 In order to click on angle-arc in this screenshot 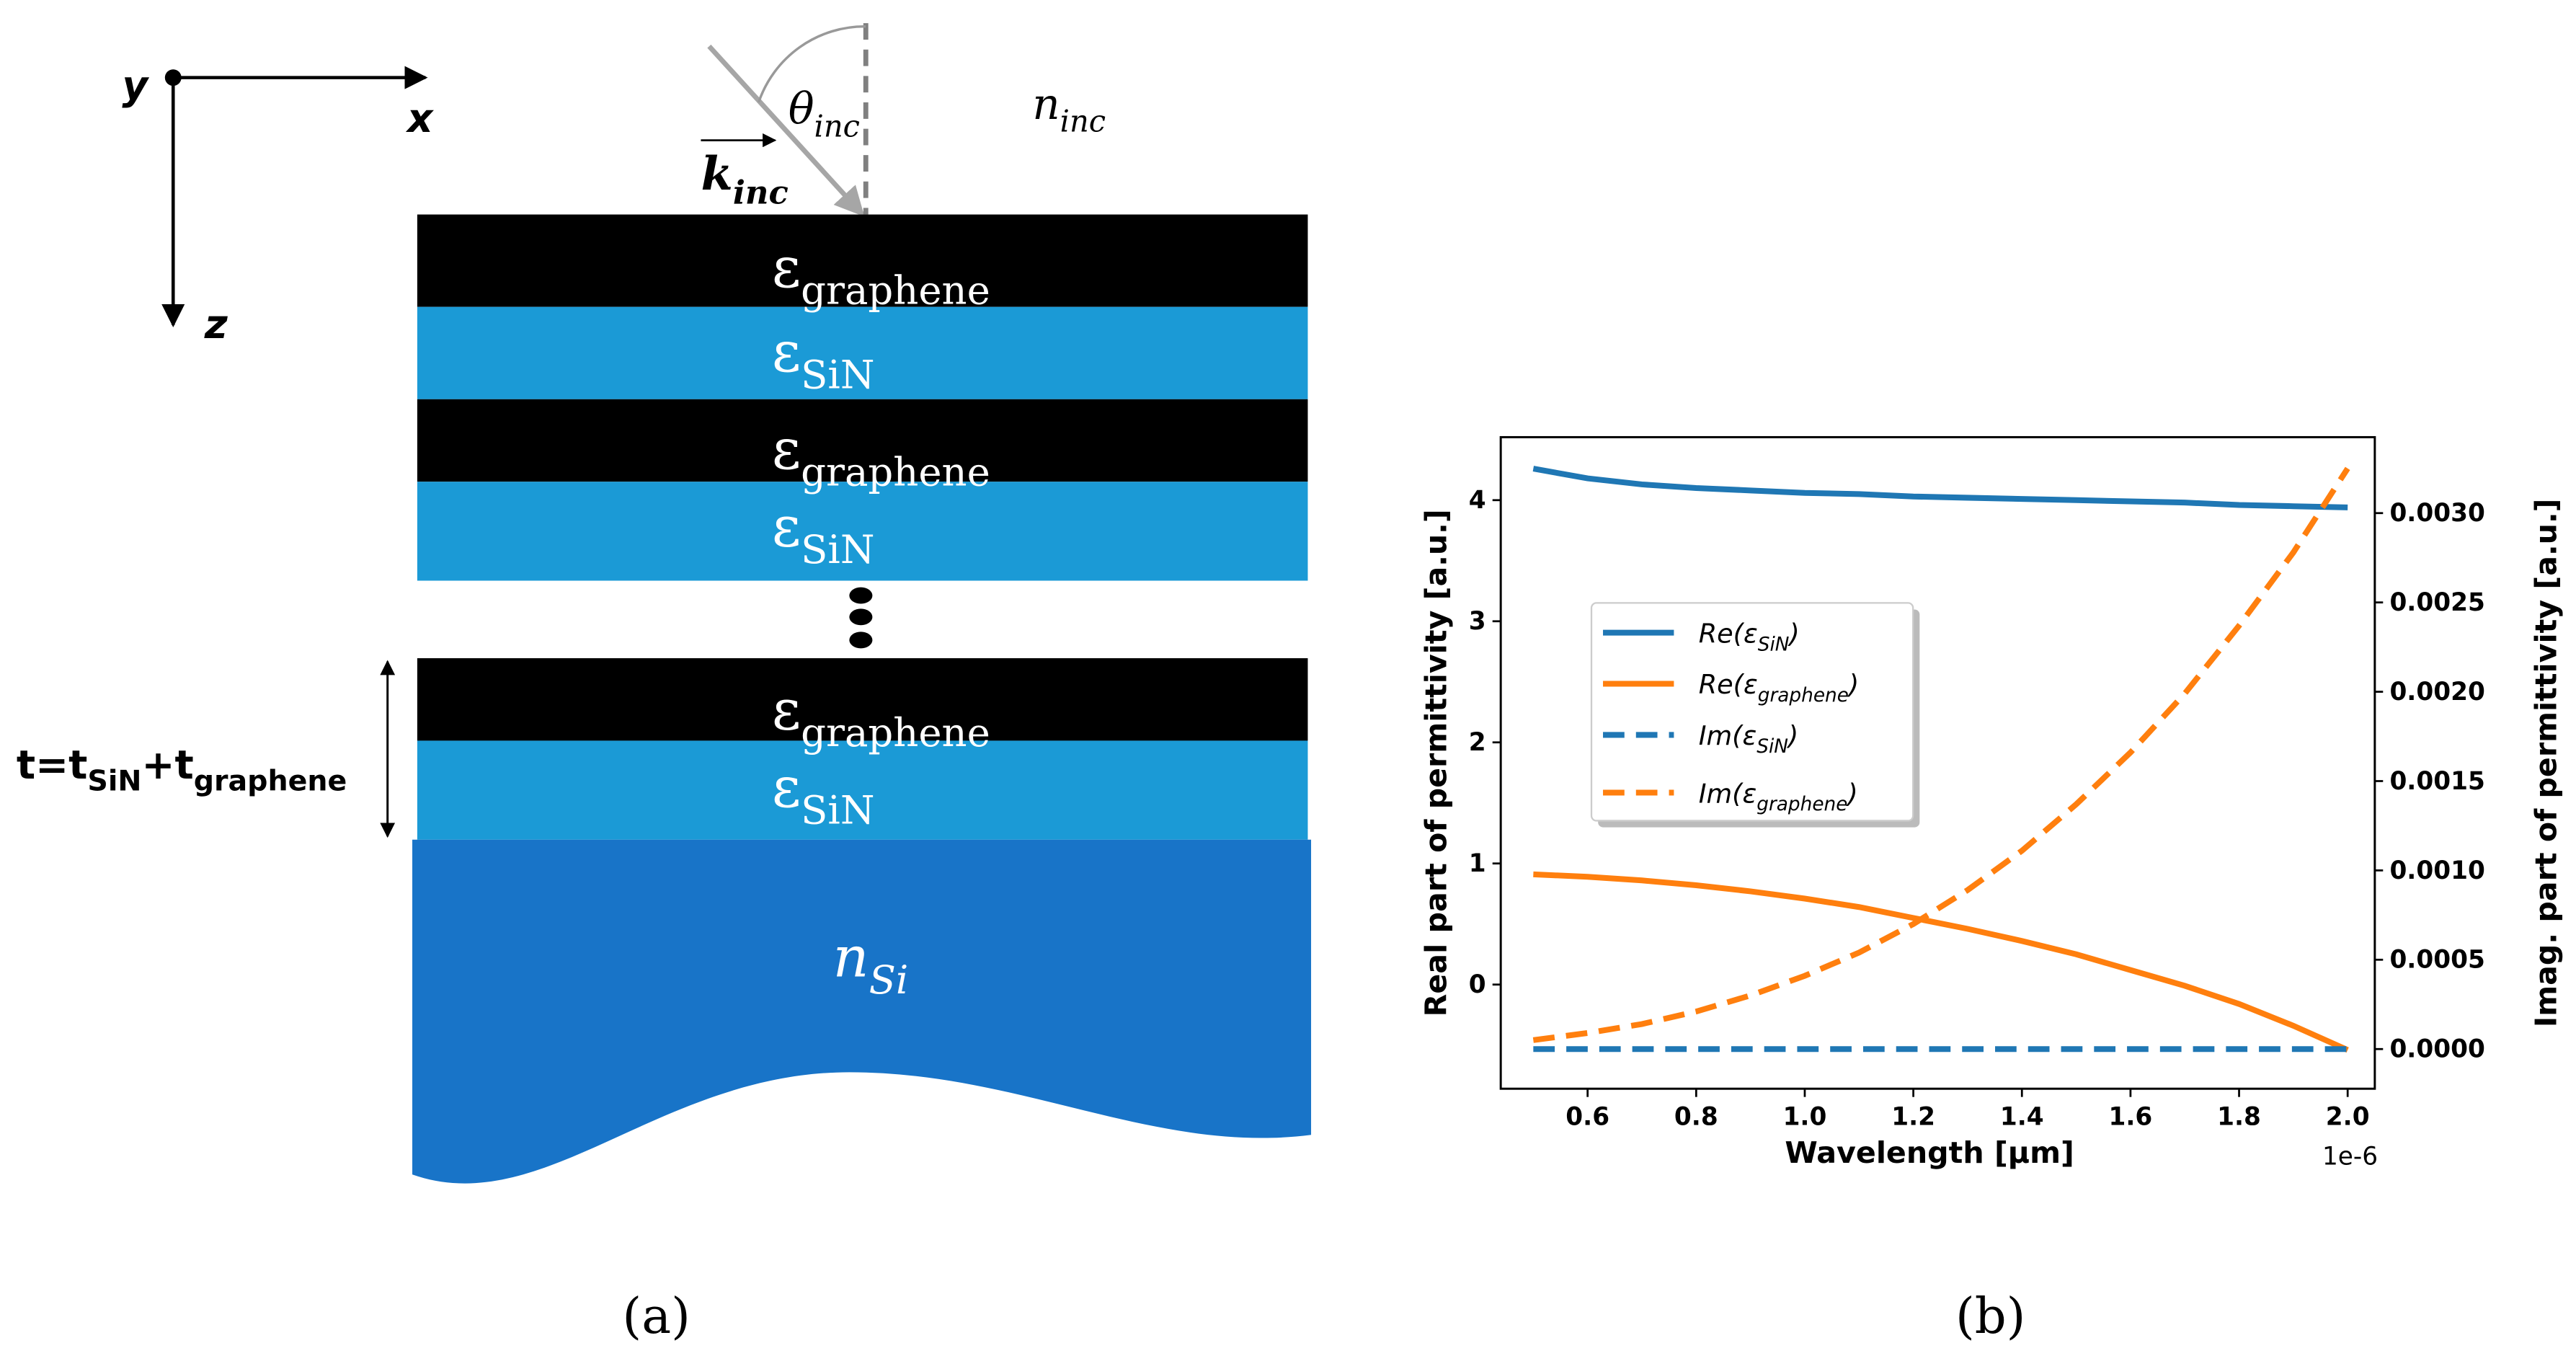, I will do `click(811, 64)`.